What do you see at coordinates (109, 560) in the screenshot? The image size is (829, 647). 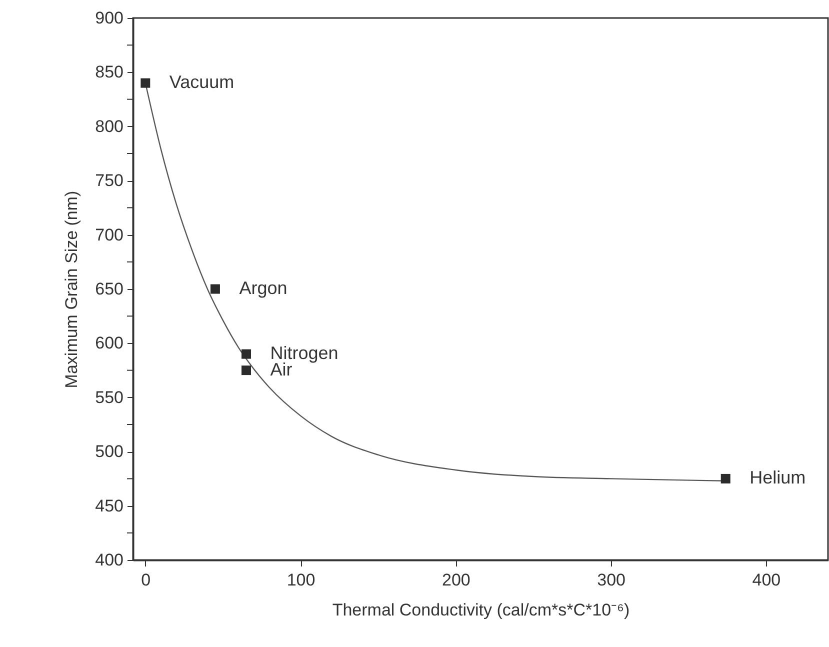 I see `y-tick-label: 400` at bounding box center [109, 560].